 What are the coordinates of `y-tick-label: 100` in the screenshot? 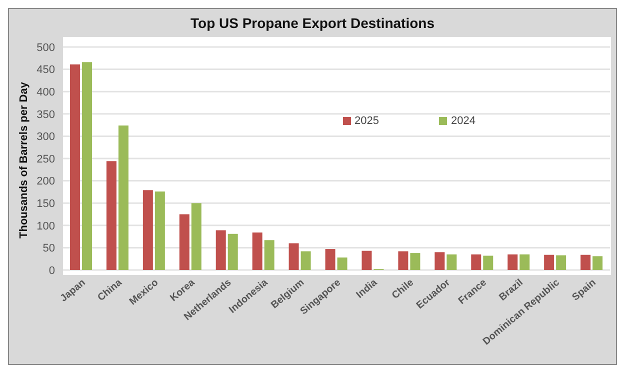 It's located at (45, 226).